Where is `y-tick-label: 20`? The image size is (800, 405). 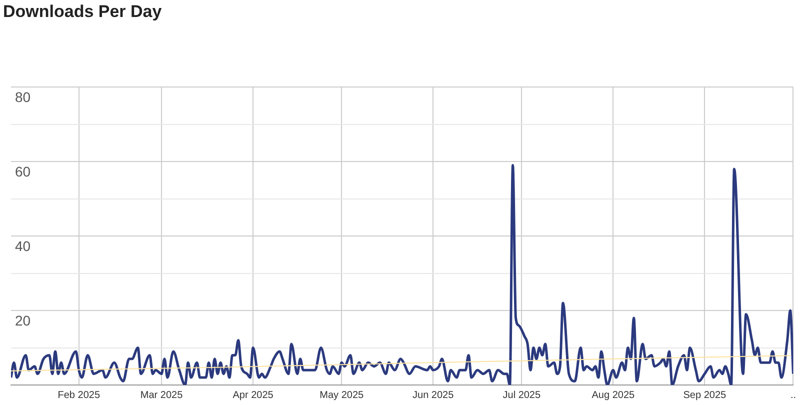 y-tick-label: 20 is located at coordinates (23, 320).